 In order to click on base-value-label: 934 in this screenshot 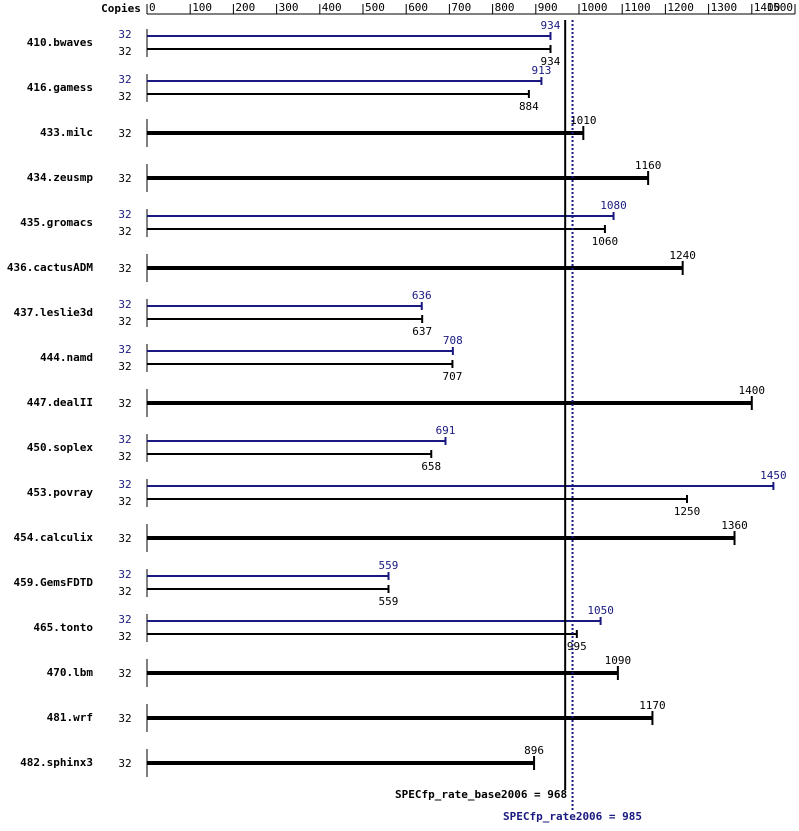, I will do `click(551, 61)`.